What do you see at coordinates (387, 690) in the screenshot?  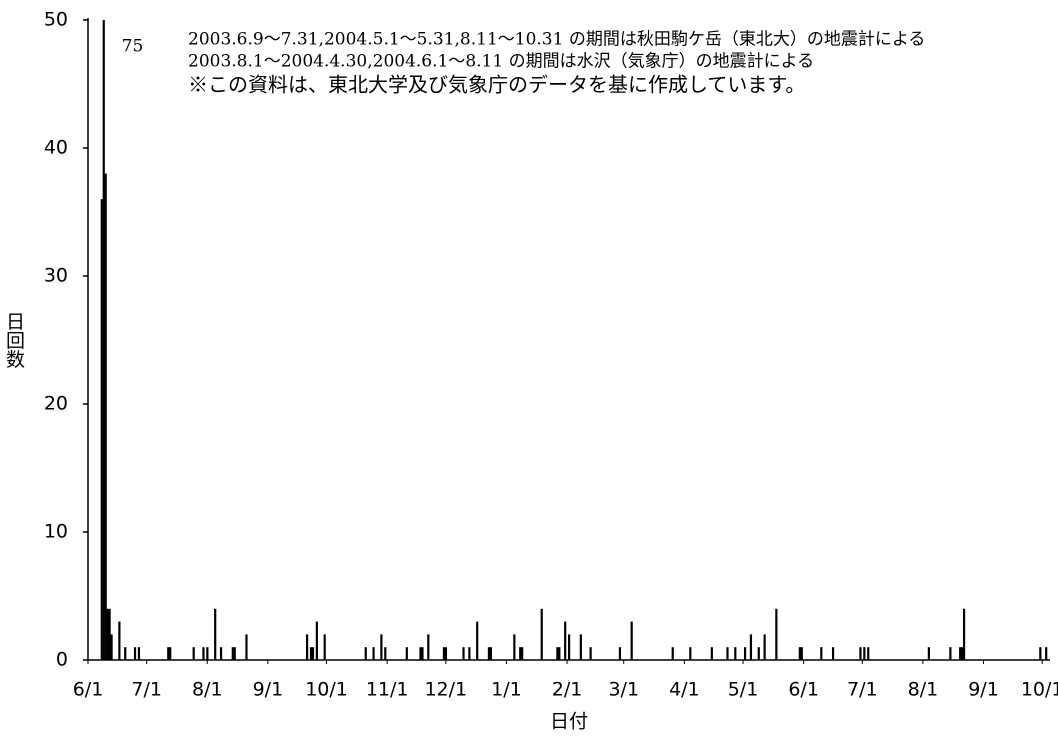 I see `x-tick-label: 11/1` at bounding box center [387, 690].